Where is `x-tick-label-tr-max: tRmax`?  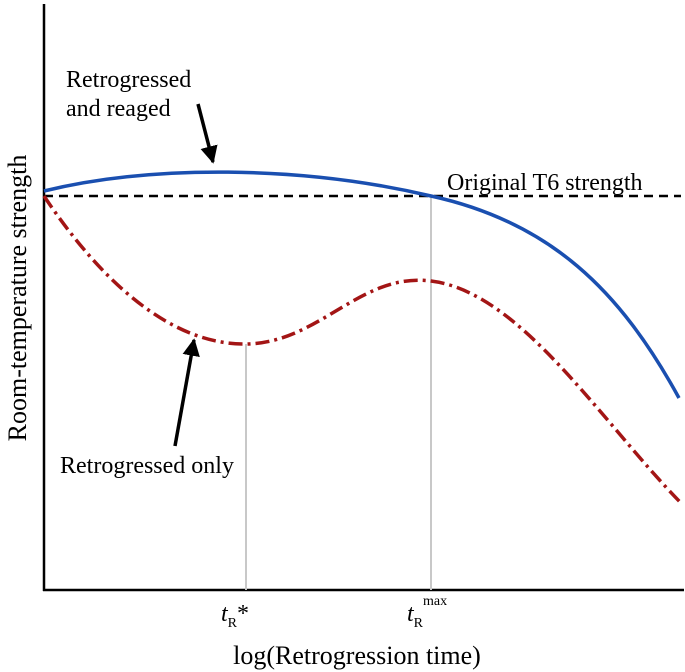
x-tick-label-tr-max: tRmax is located at coordinates (427, 612).